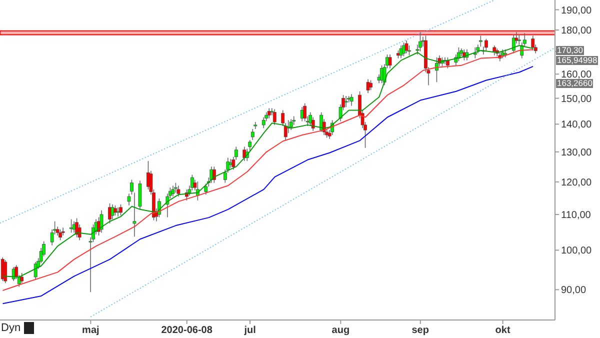 This screenshot has width=600, height=338. I want to click on x-tick-label: aug, so click(341, 330).